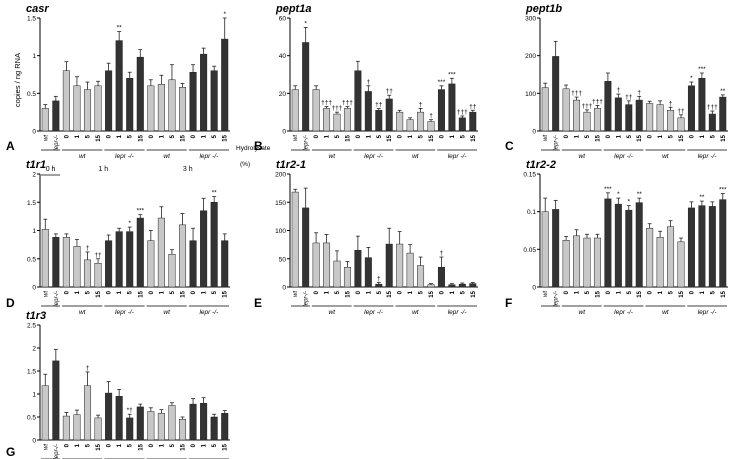  I want to click on y-tick-label: 0, so click(534, 288).